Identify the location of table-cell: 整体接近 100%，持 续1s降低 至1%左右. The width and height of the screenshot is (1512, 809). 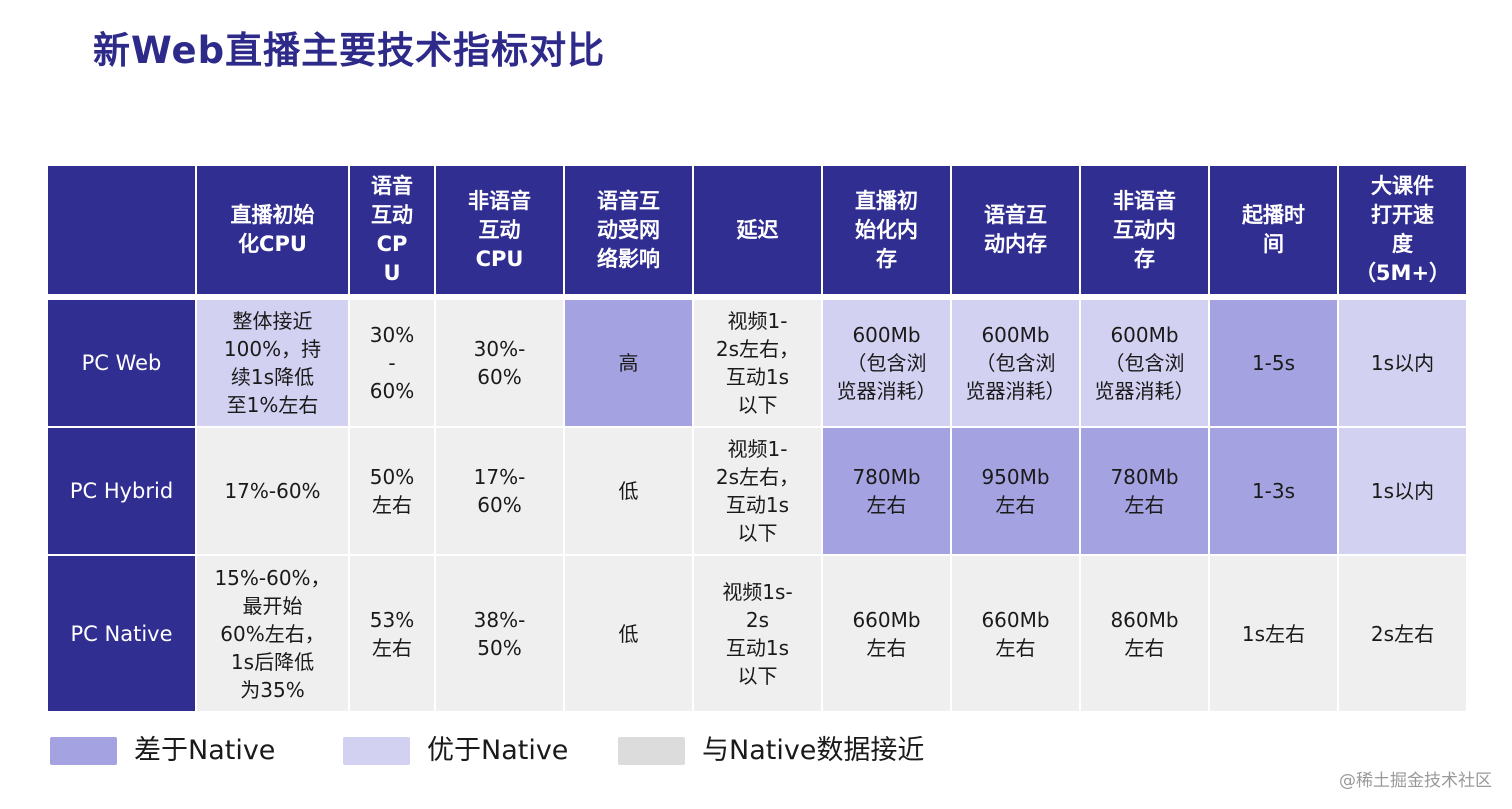
(272, 363).